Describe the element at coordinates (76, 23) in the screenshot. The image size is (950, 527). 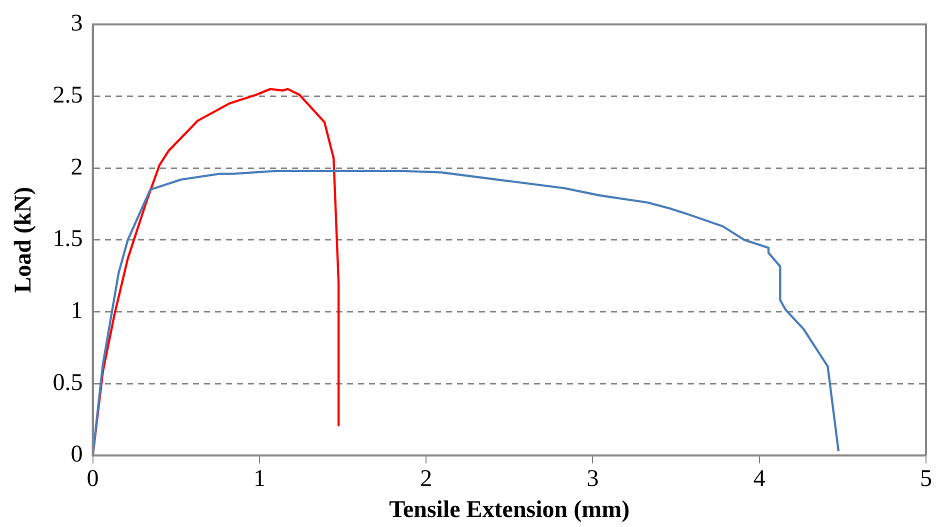
I see `y-tick-label: 3` at that location.